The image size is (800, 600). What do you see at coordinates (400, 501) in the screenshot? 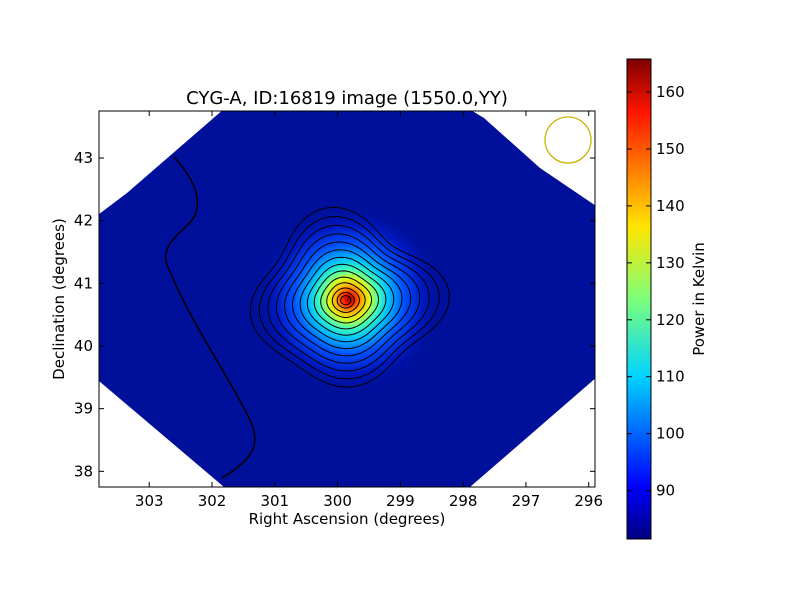
I see `x-tick-label: 299` at bounding box center [400, 501].